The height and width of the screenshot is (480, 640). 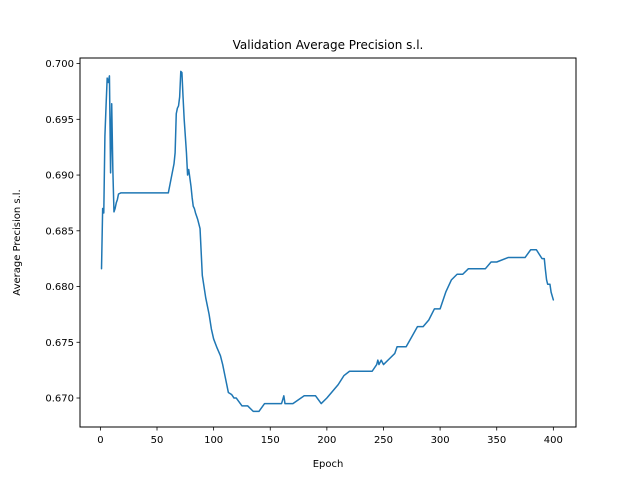 What do you see at coordinates (553, 440) in the screenshot?
I see `x-tick-label: 400` at bounding box center [553, 440].